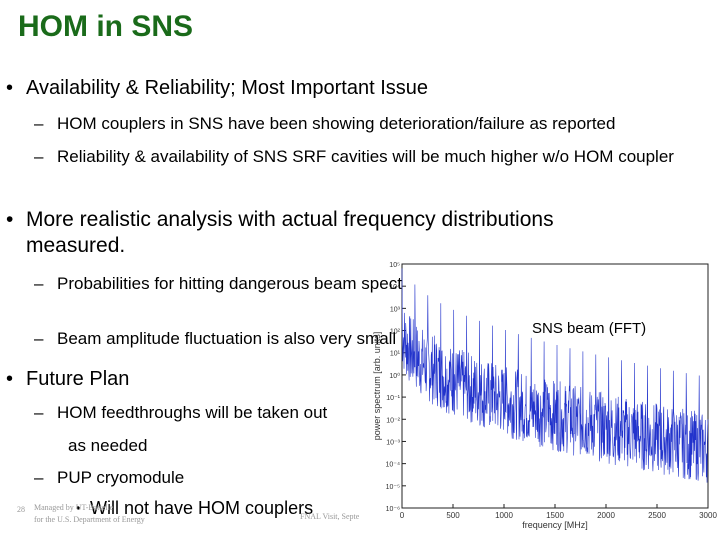 The image size is (720, 540). I want to click on y-tick-label: 10⁻¹, so click(393, 398).